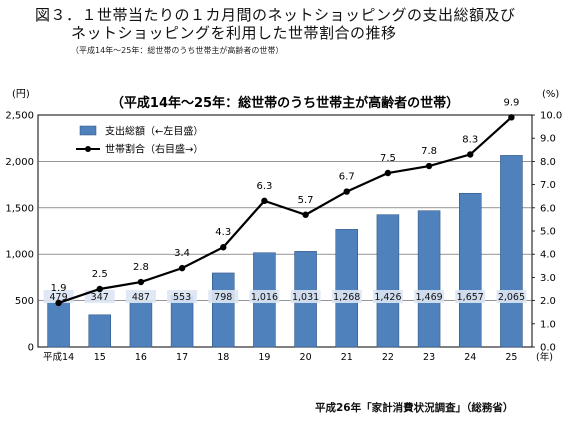  Describe the element at coordinates (19, 116) in the screenshot. I see `y-left-tick-label: 2,500` at that location.